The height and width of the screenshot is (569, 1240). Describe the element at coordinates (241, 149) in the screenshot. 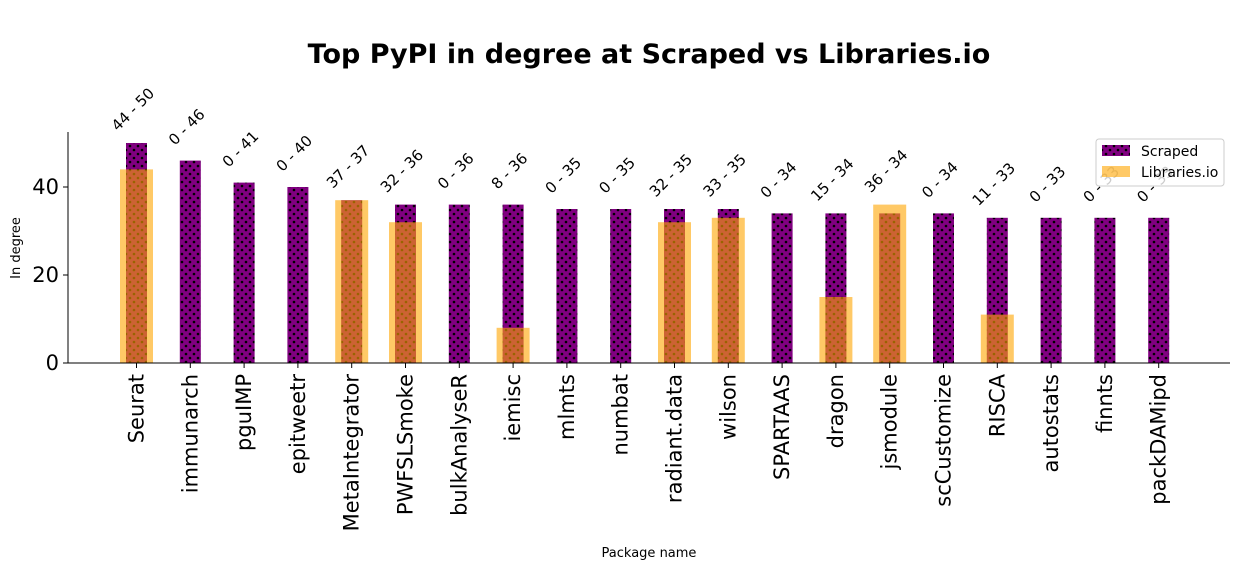

I see `bar-annotation: 0 - 41` at that location.